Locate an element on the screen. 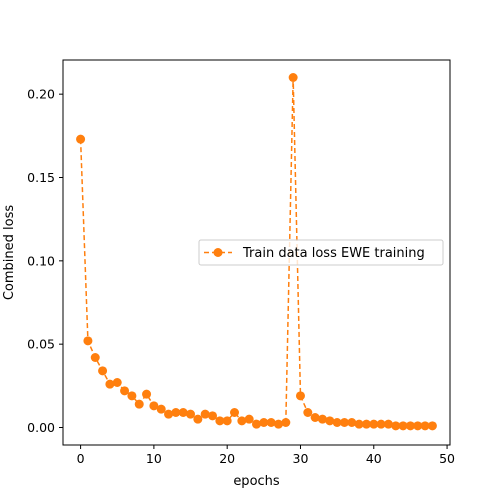 The width and height of the screenshot is (500, 500). legend-marker is located at coordinates (218, 252).